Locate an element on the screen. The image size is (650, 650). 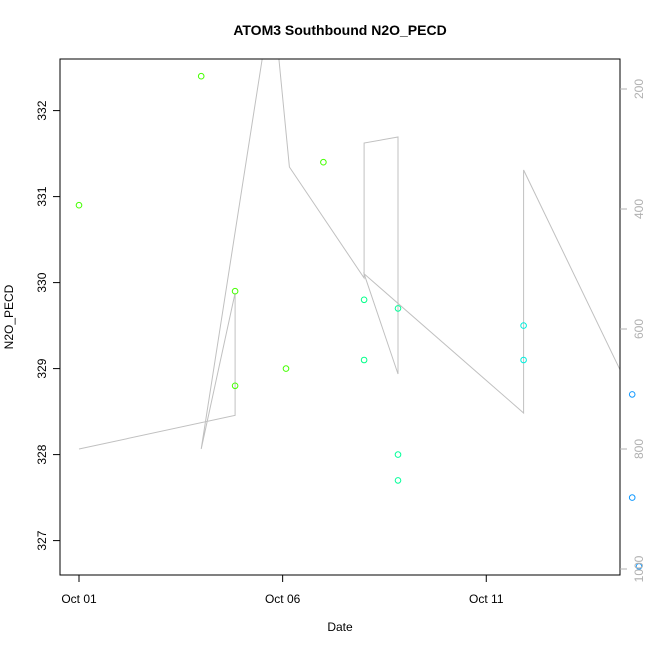
y-tick-label-1: 328 is located at coordinates (42, 454).